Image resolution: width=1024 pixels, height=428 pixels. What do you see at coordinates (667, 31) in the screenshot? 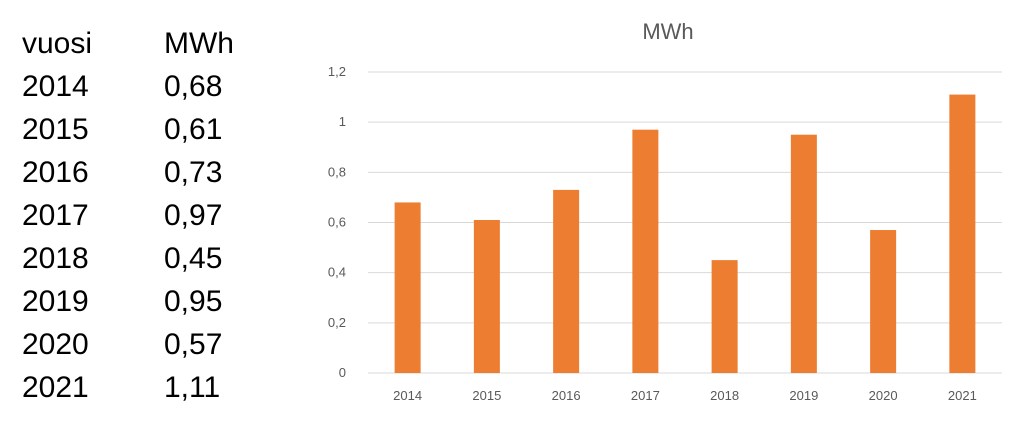
I see `chart-title: MWh` at bounding box center [667, 31].